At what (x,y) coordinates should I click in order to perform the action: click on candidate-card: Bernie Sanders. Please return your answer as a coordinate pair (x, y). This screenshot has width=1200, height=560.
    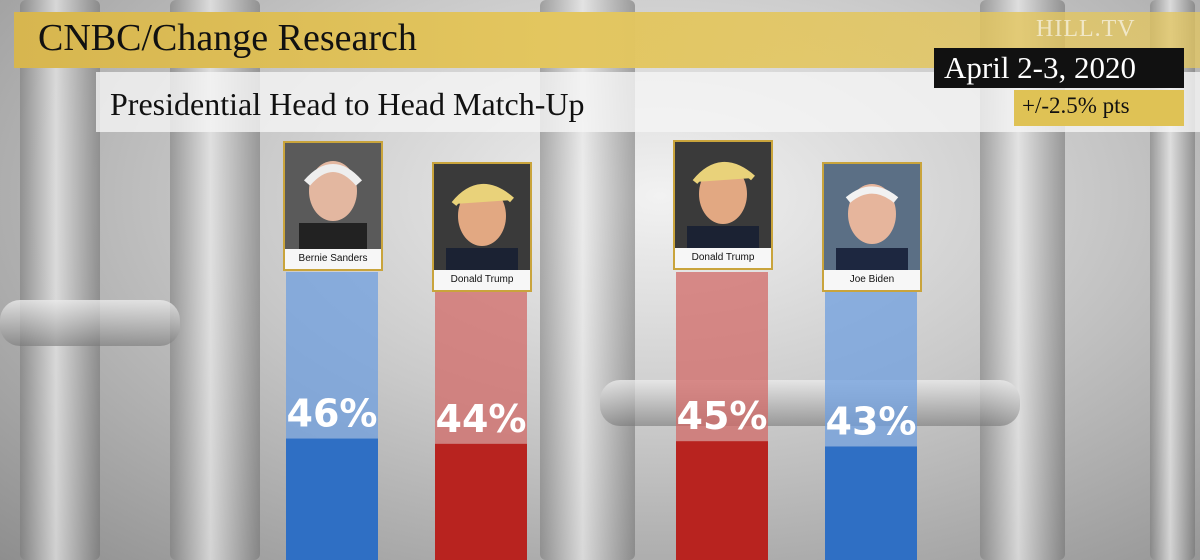
    Looking at the image, I should click on (333, 206).